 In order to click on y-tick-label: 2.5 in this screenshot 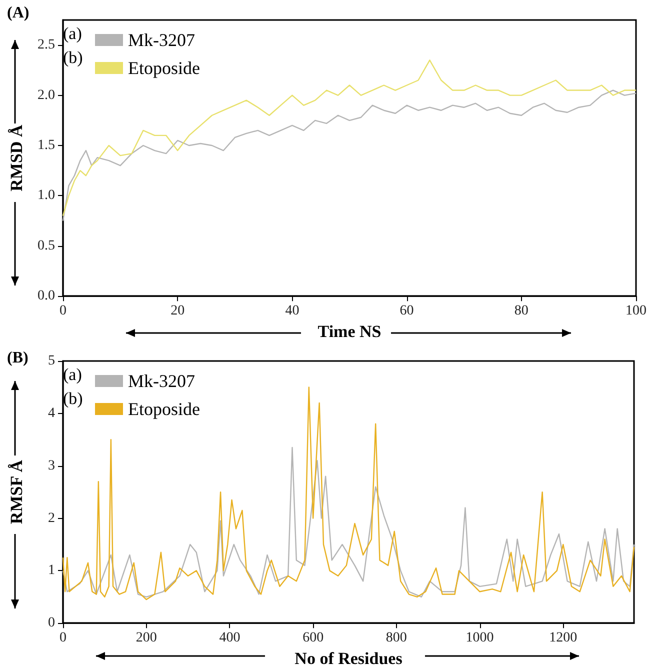, I will do `click(46, 45)`.